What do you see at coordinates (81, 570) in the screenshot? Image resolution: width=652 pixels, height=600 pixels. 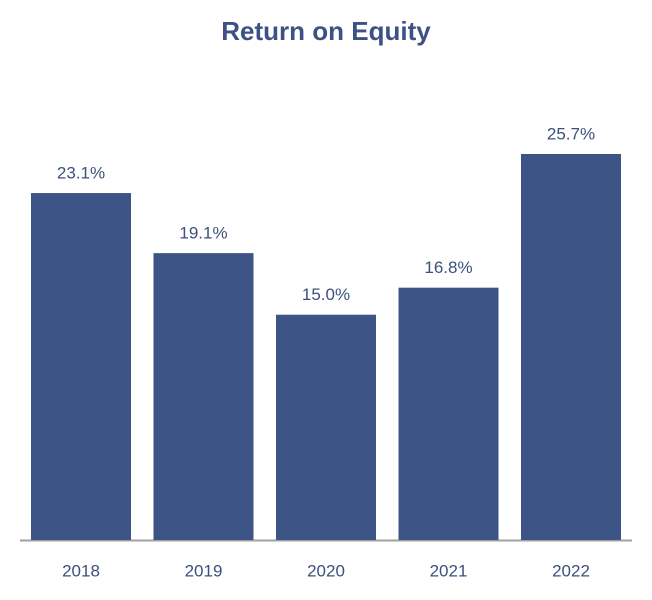 I see `x-tick-label: 2018` at bounding box center [81, 570].